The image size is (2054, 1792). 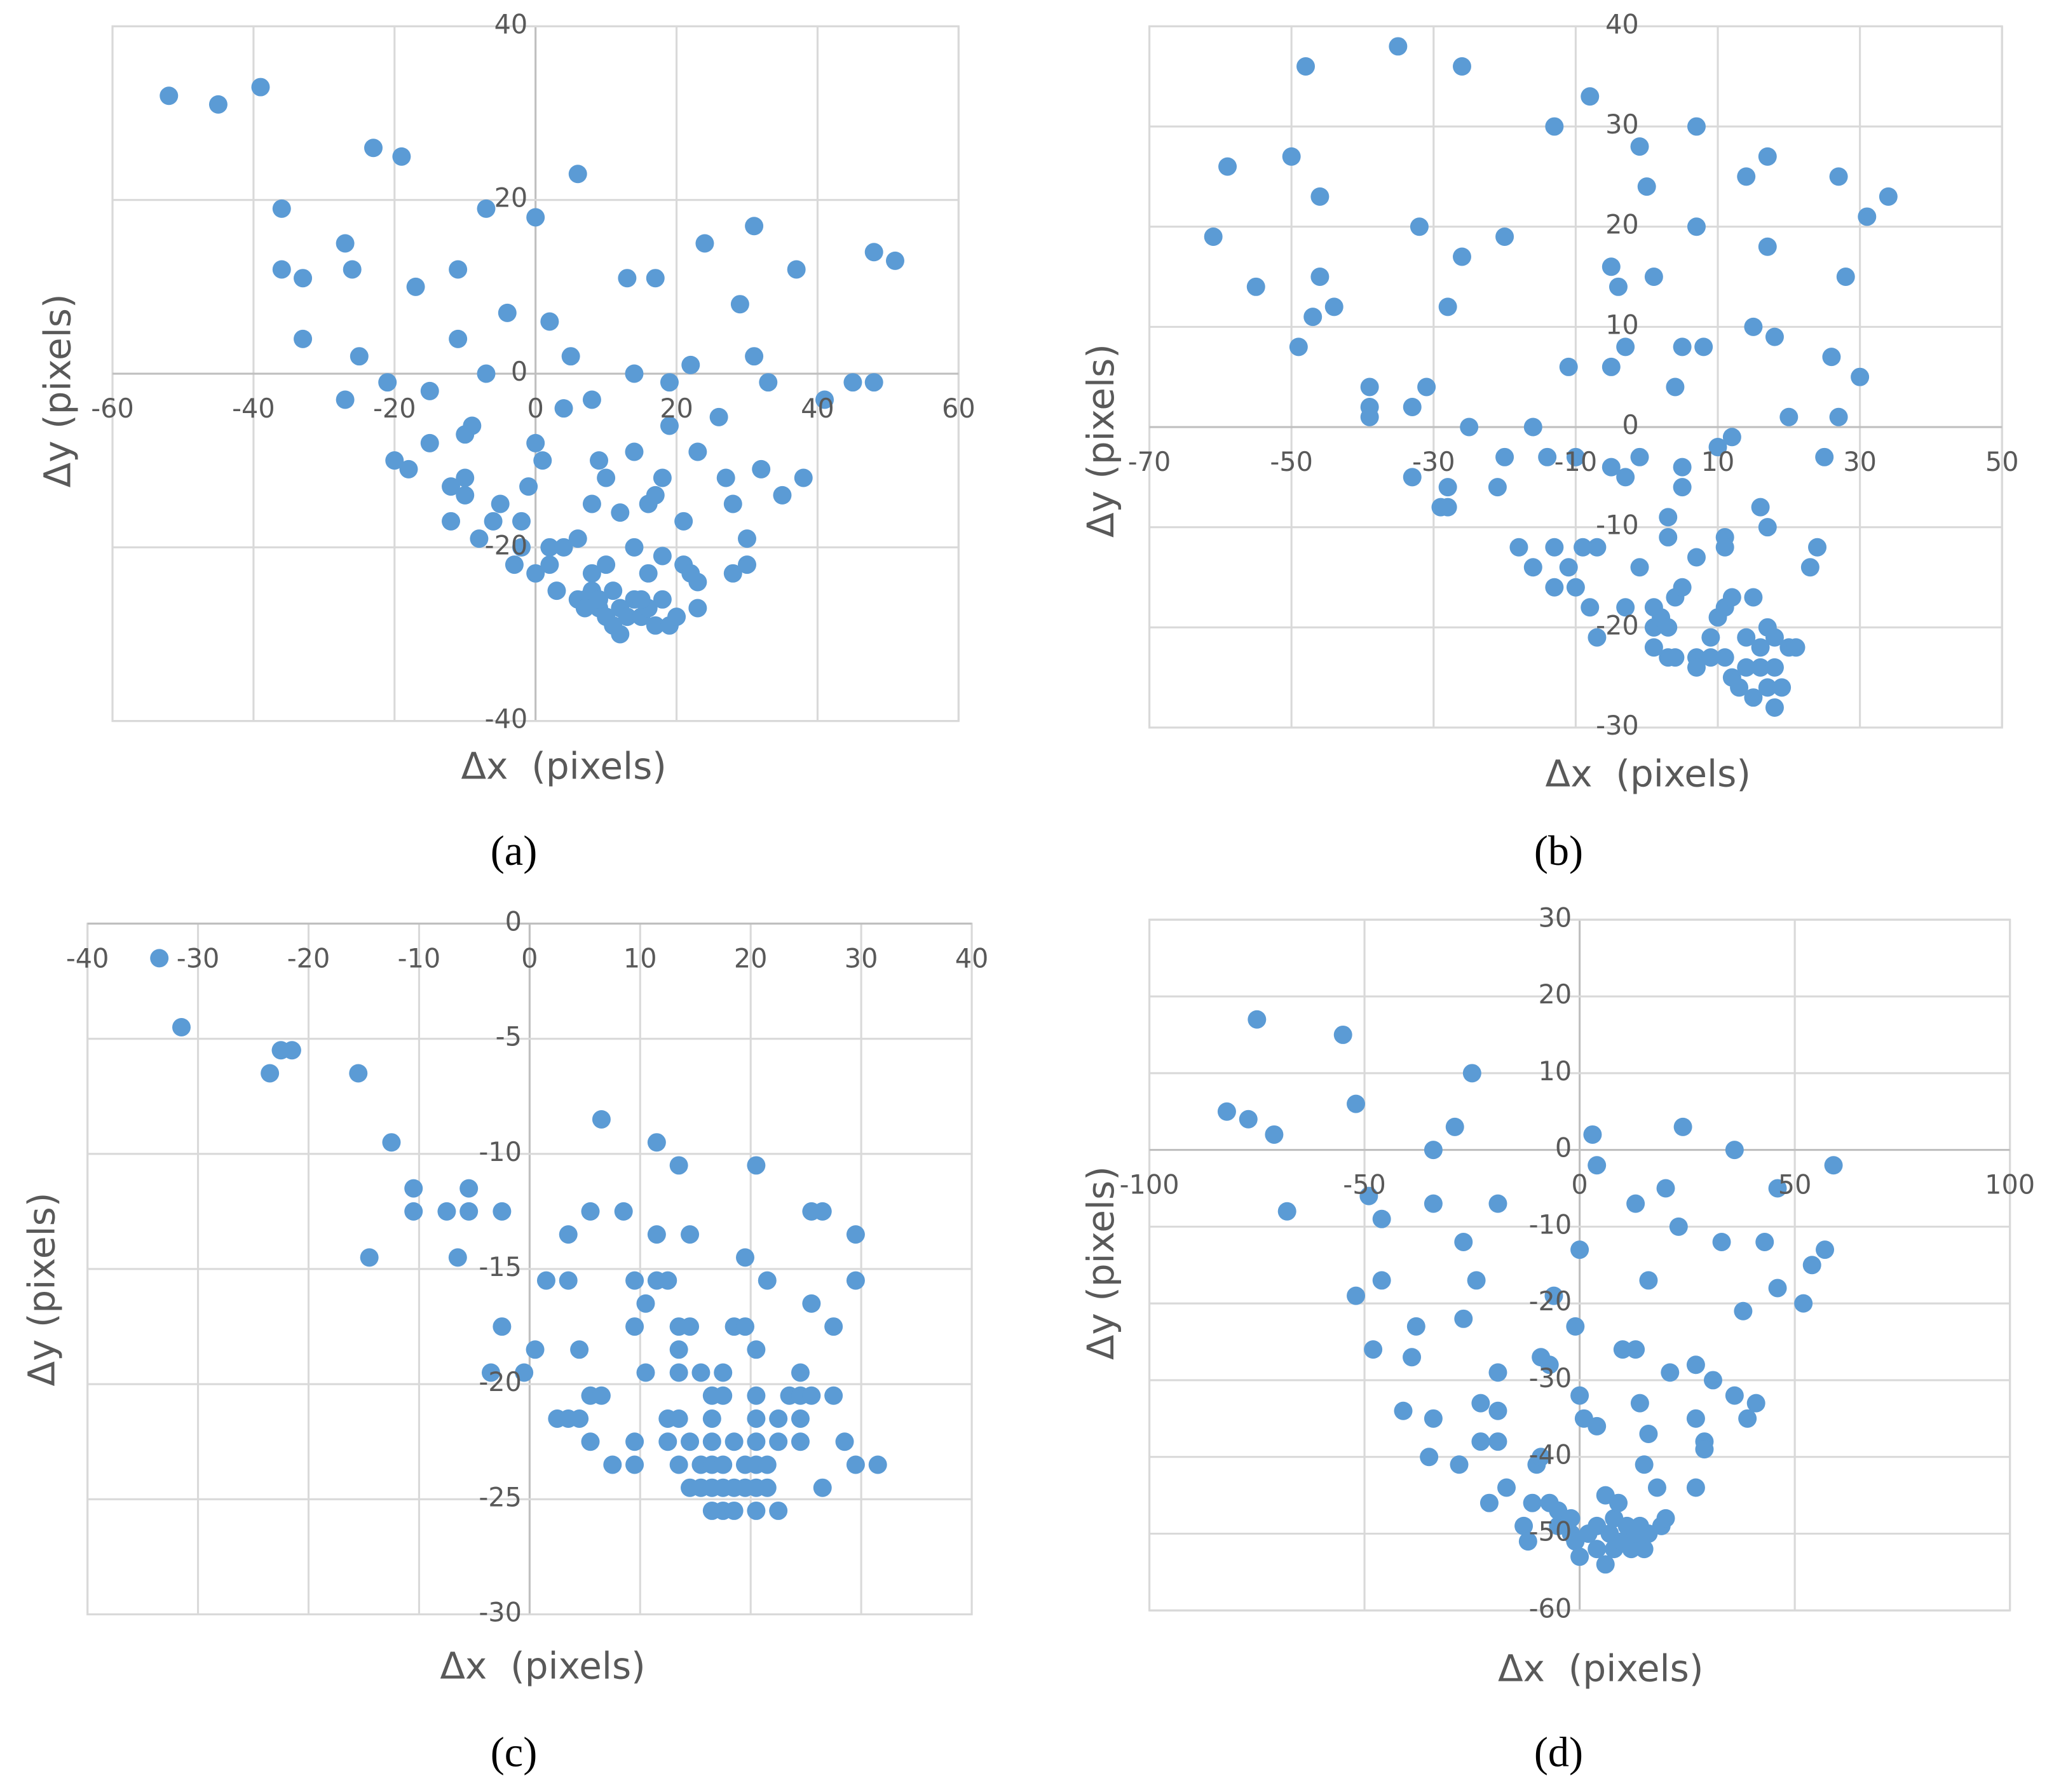 I want to click on x-tick-label: 0, so click(x=529, y=958).